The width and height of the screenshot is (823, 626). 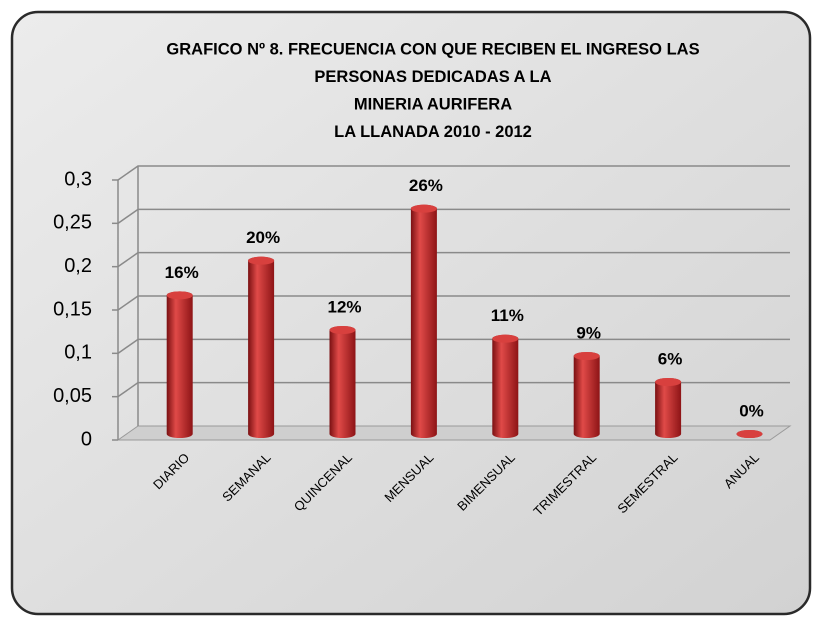 What do you see at coordinates (454, 433) in the screenshot?
I see `floor` at bounding box center [454, 433].